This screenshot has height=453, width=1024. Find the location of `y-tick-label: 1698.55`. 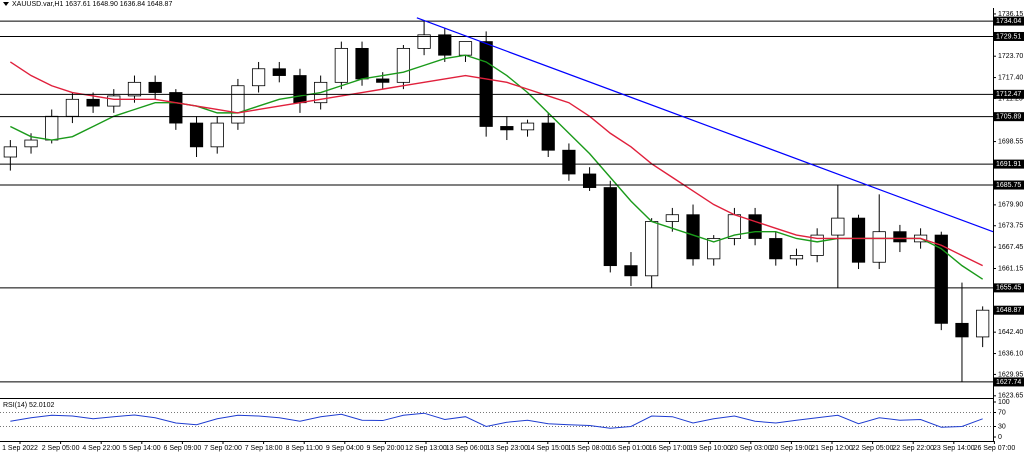

y-tick-label: 1698.55 is located at coordinates (1010, 141).